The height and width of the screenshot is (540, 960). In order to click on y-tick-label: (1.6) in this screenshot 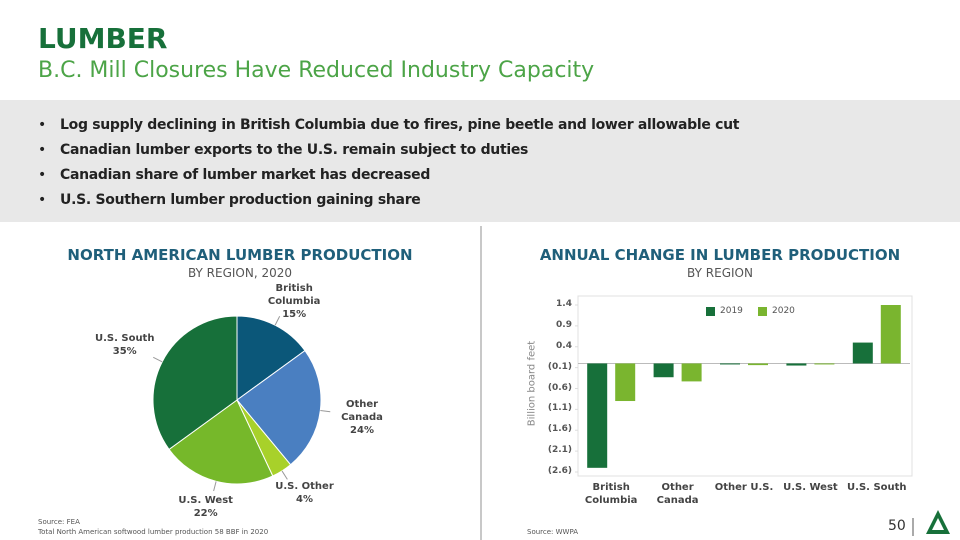, I will do `click(559, 429)`.